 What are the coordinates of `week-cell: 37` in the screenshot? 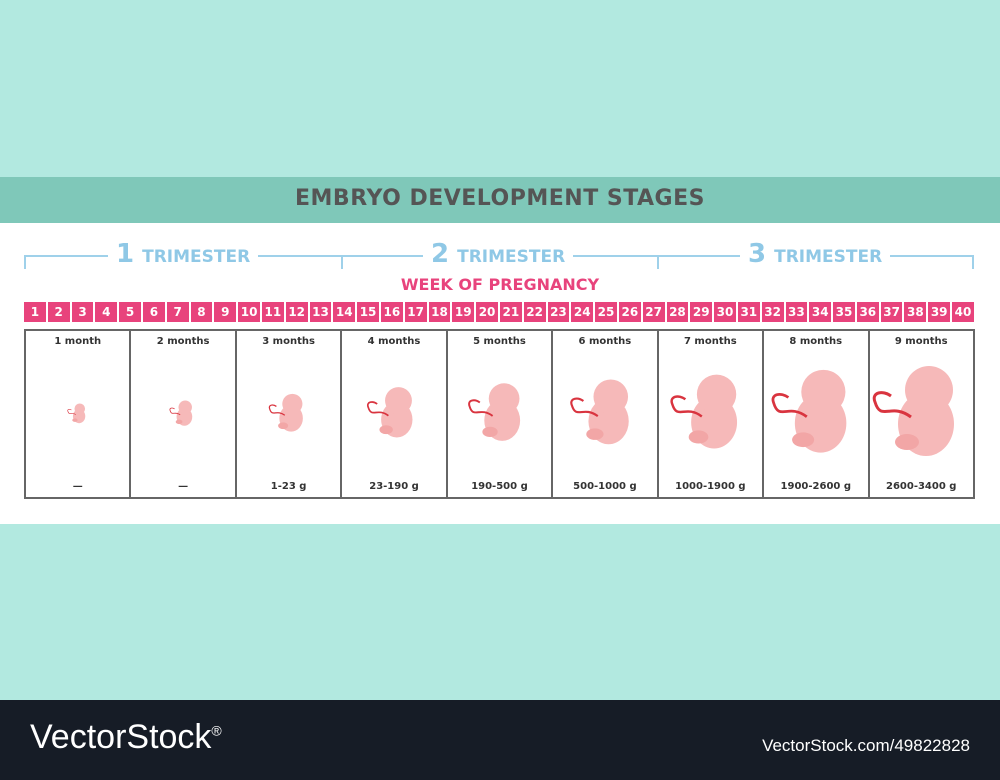 It's located at (892, 312).